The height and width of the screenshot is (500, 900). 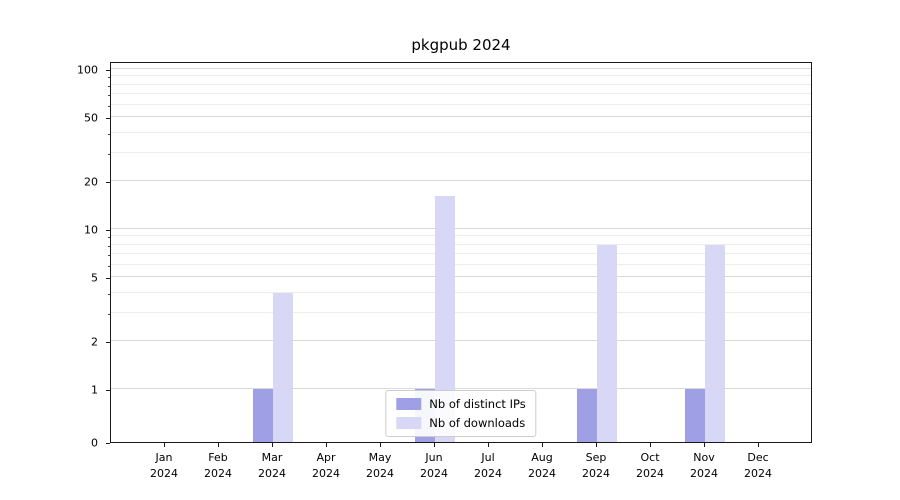 What do you see at coordinates (434, 466) in the screenshot?
I see `x-tick-label-jun: Jun 2024` at bounding box center [434, 466].